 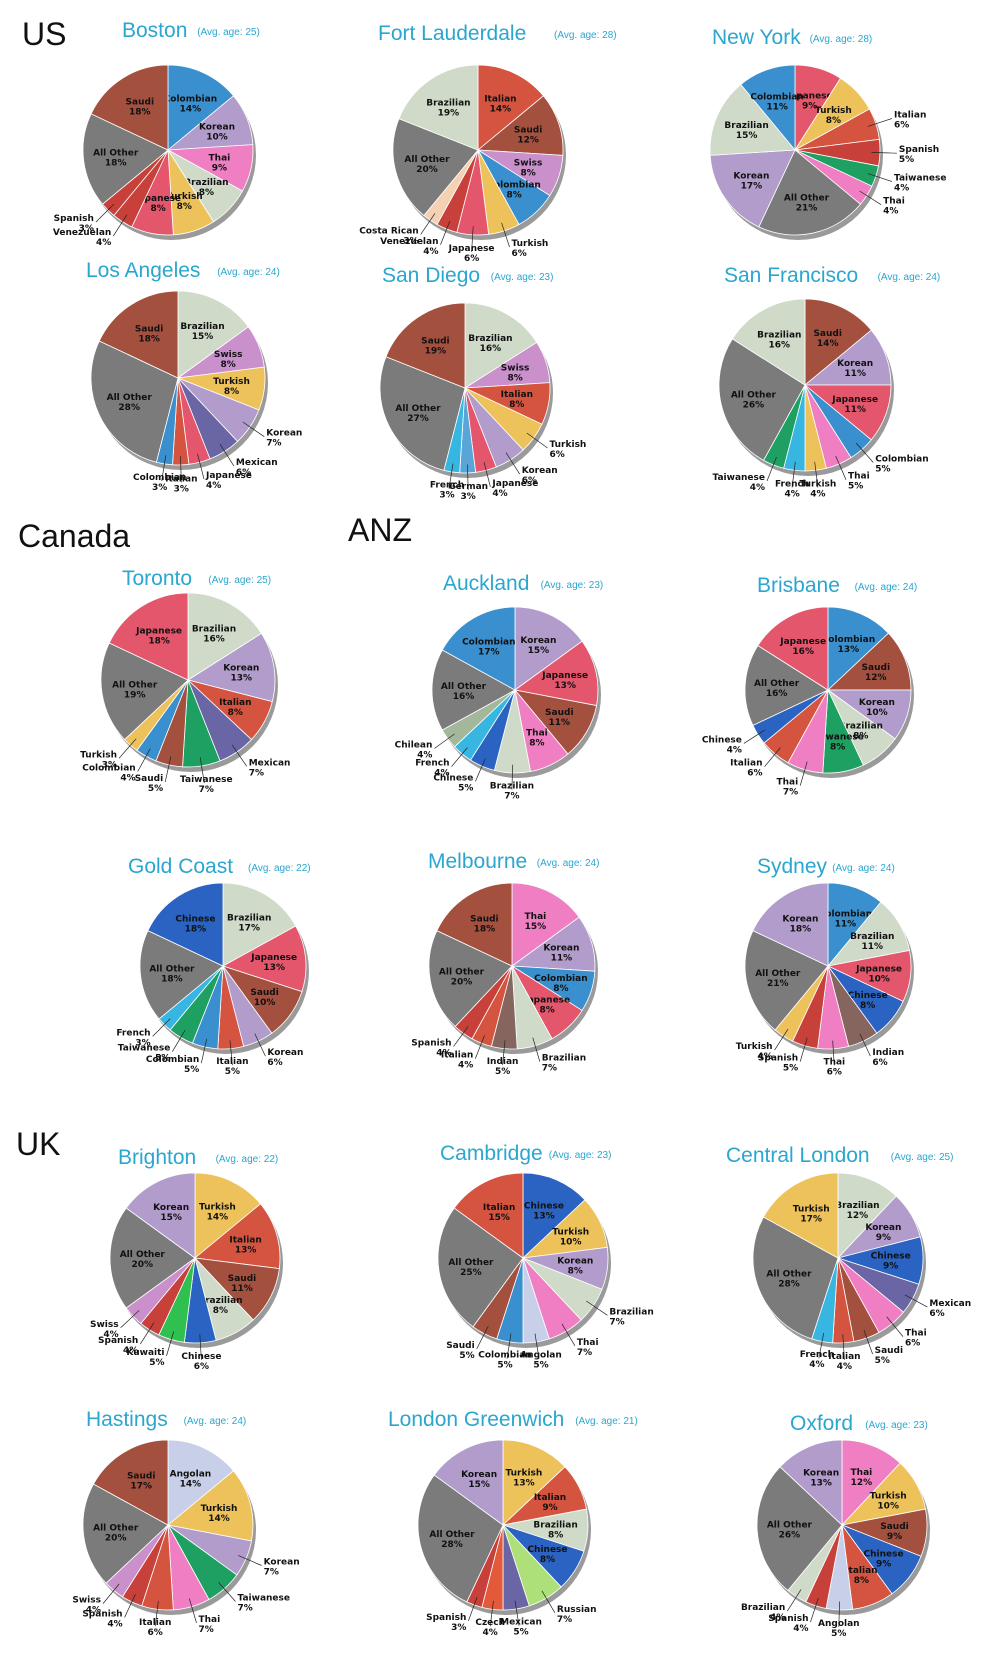 What do you see at coordinates (837, 738) in the screenshot?
I see `data-label-name: Taiwanese` at bounding box center [837, 738].